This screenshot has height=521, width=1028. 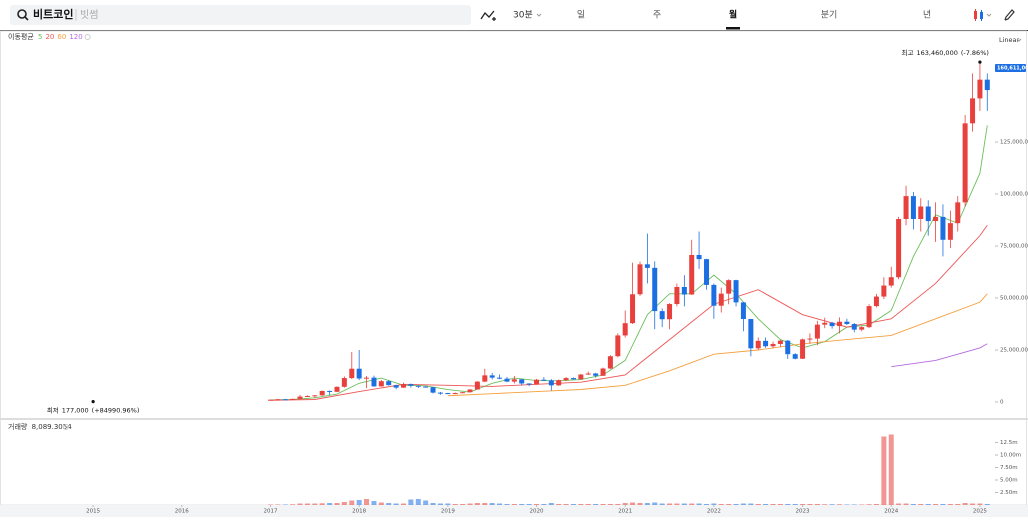 I want to click on period-tab: 일, so click(x=581, y=15).